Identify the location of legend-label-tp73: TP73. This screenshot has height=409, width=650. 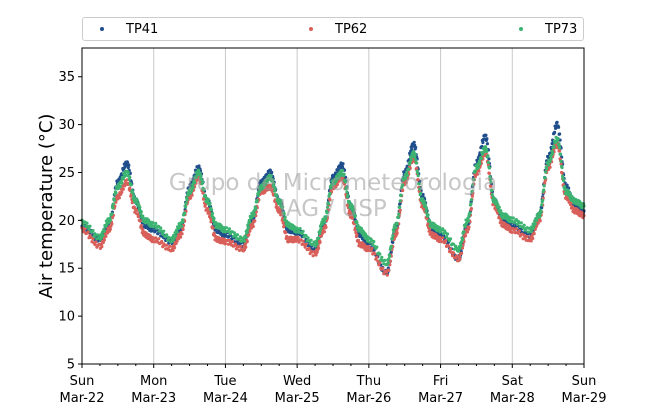
(561, 29).